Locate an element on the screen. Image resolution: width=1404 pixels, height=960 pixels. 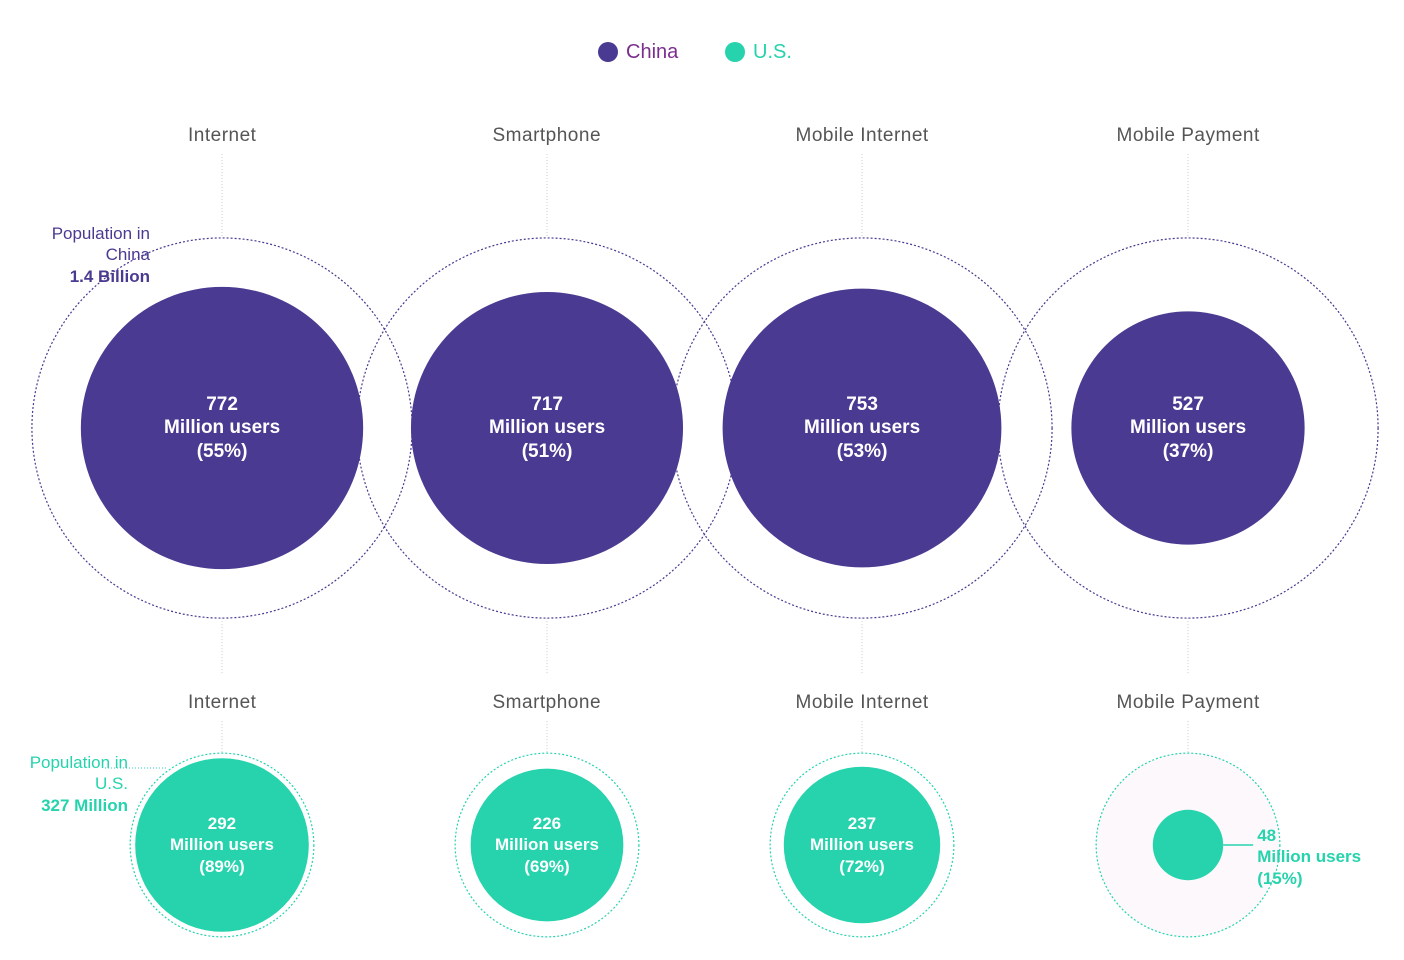
data-label-line: (15%) is located at coordinates (1280, 878).